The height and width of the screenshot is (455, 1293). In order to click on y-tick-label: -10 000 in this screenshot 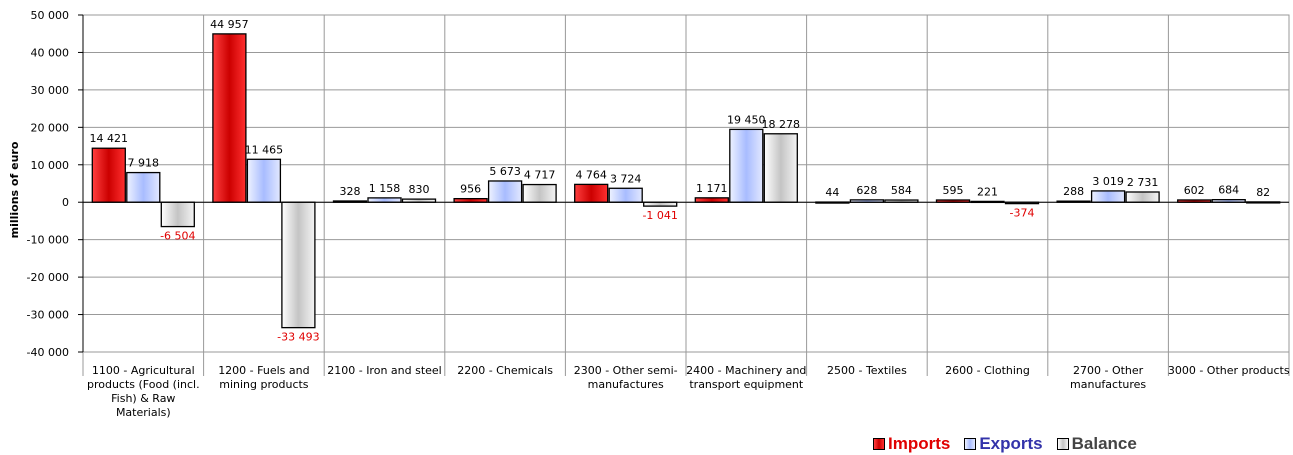, I will do `click(48, 240)`.